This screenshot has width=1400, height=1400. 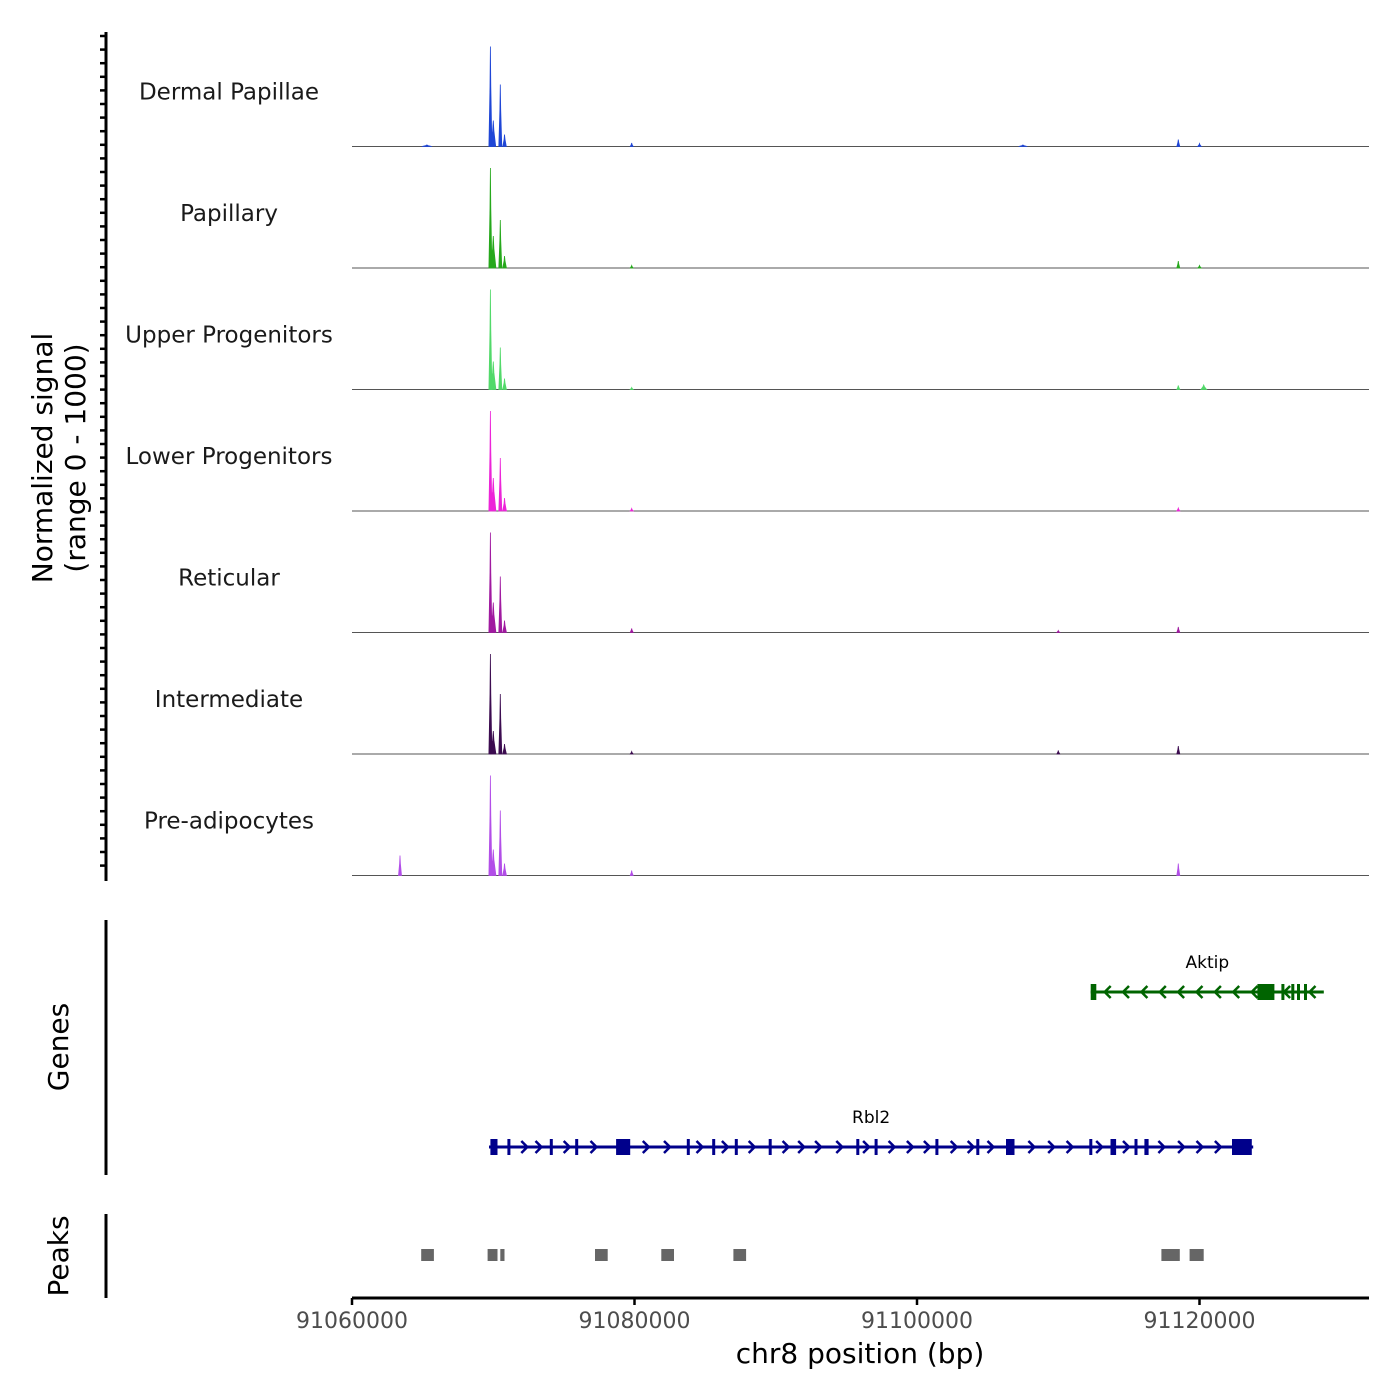 I want to click on gene-models: Aktip Rbl2, so click(x=906, y=1054).